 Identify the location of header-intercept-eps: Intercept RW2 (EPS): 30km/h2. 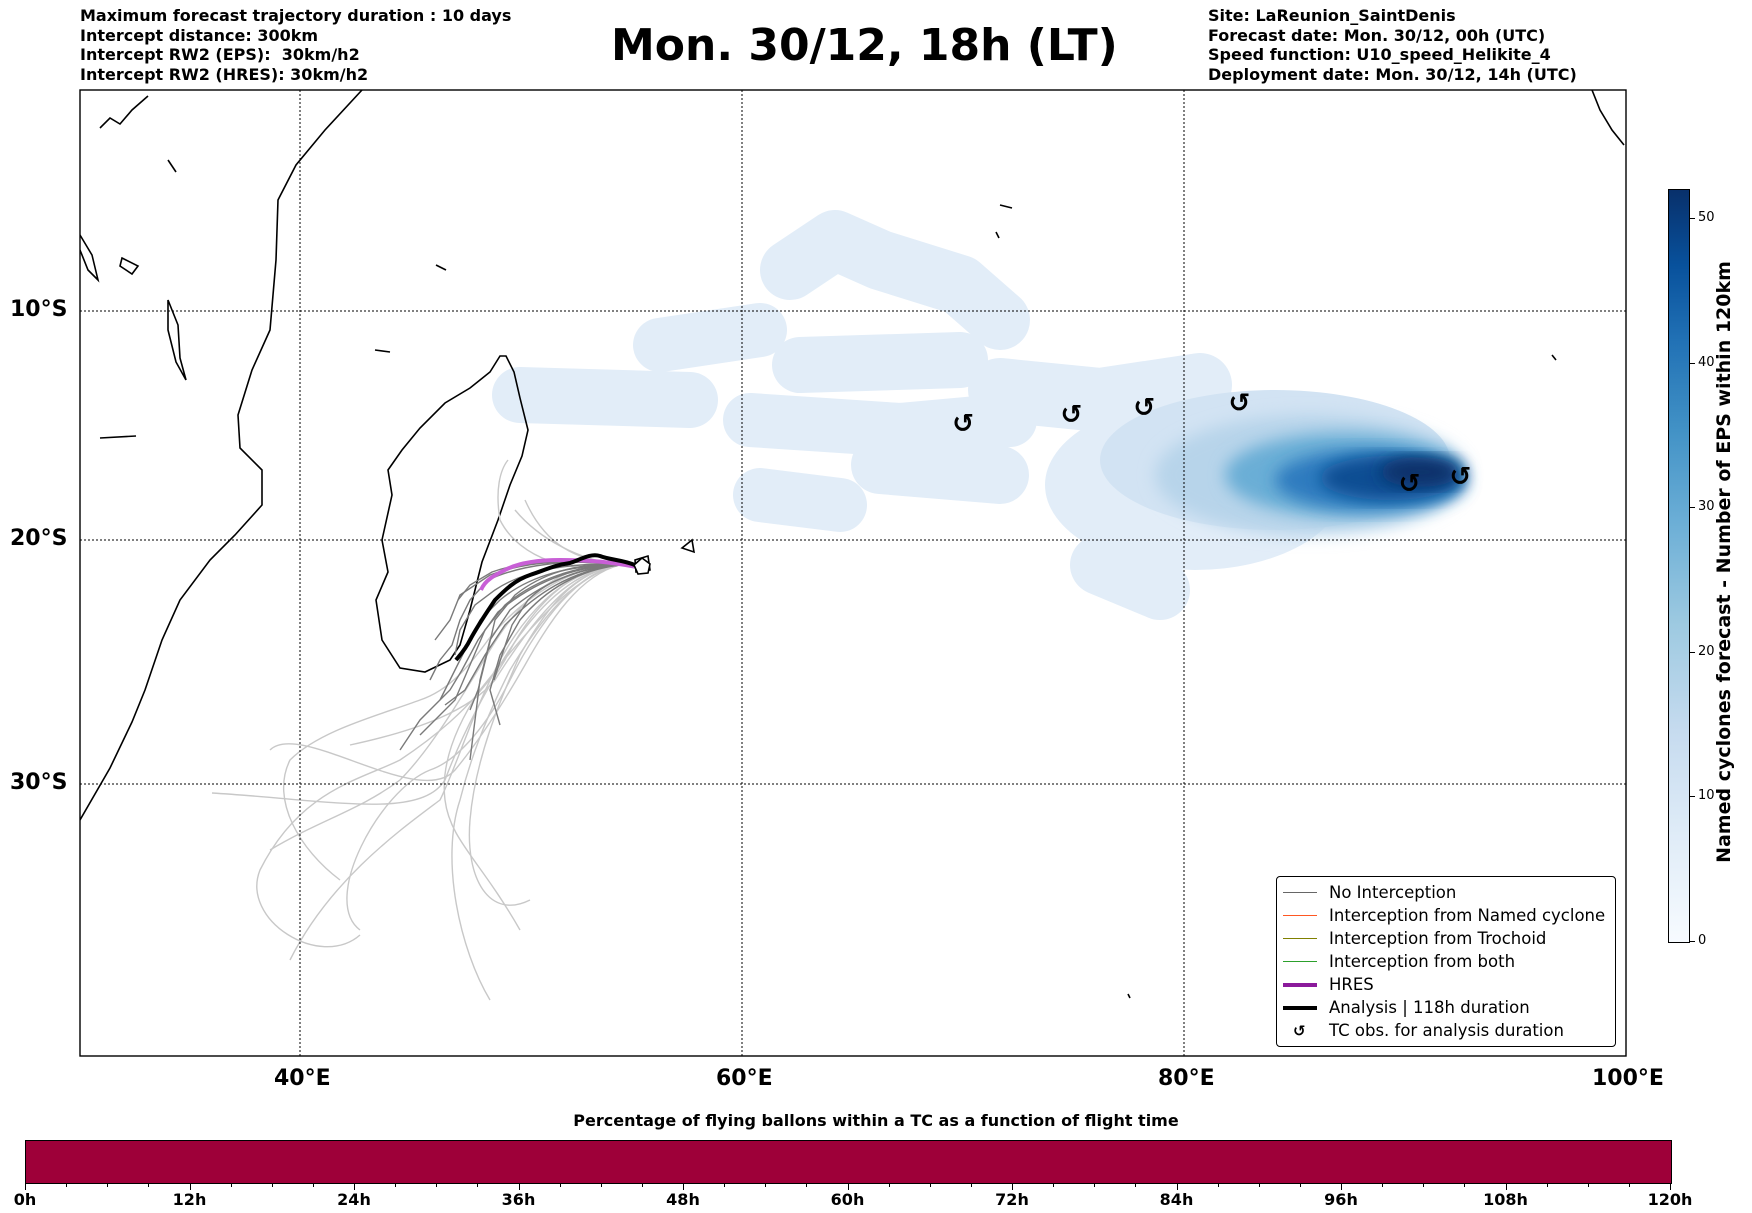
(220, 54).